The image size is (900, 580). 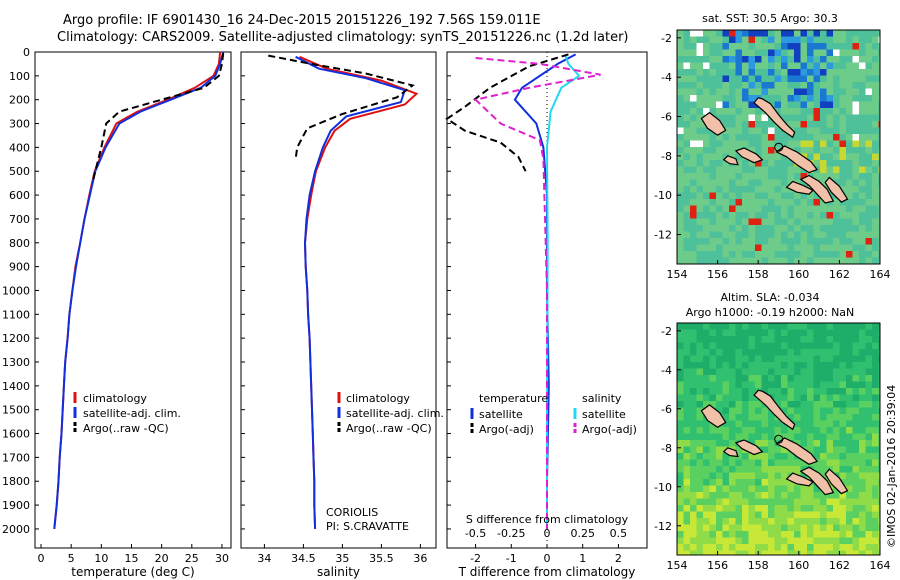 What do you see at coordinates (511, 533) in the screenshot?
I see `salinity-diff-tick-label: -0.25` at bounding box center [511, 533].